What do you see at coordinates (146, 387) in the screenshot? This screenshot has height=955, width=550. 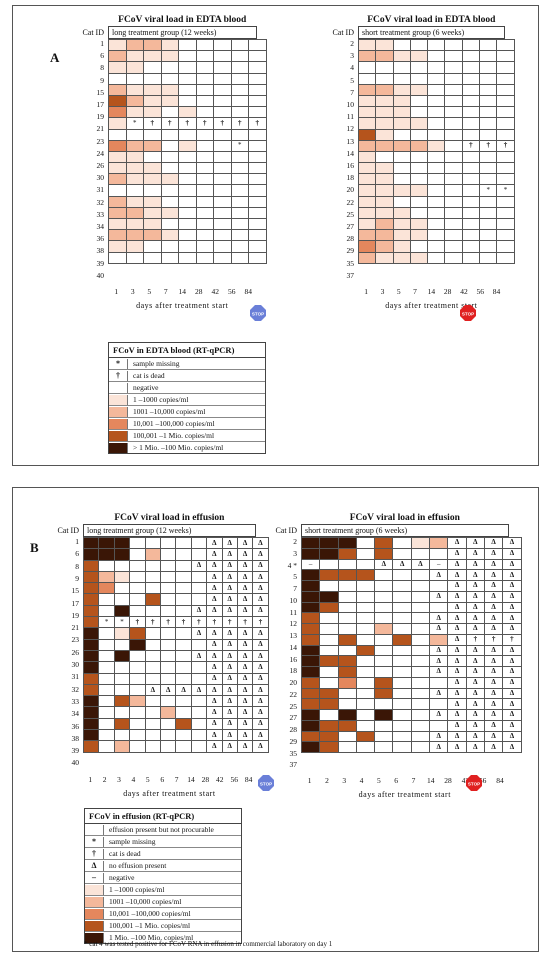 I see `legend-label: negative` at bounding box center [146, 387].